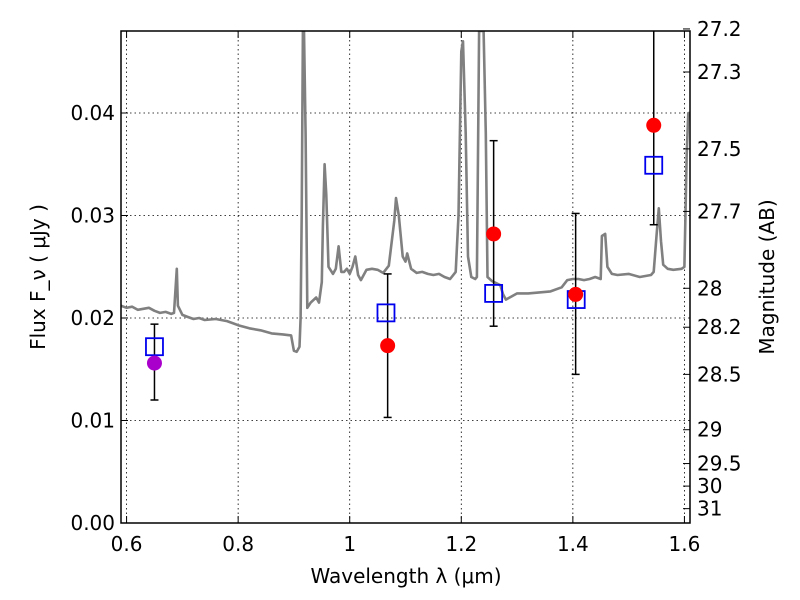  I want to click on y-tick-label: 0.02, so click(92, 318).